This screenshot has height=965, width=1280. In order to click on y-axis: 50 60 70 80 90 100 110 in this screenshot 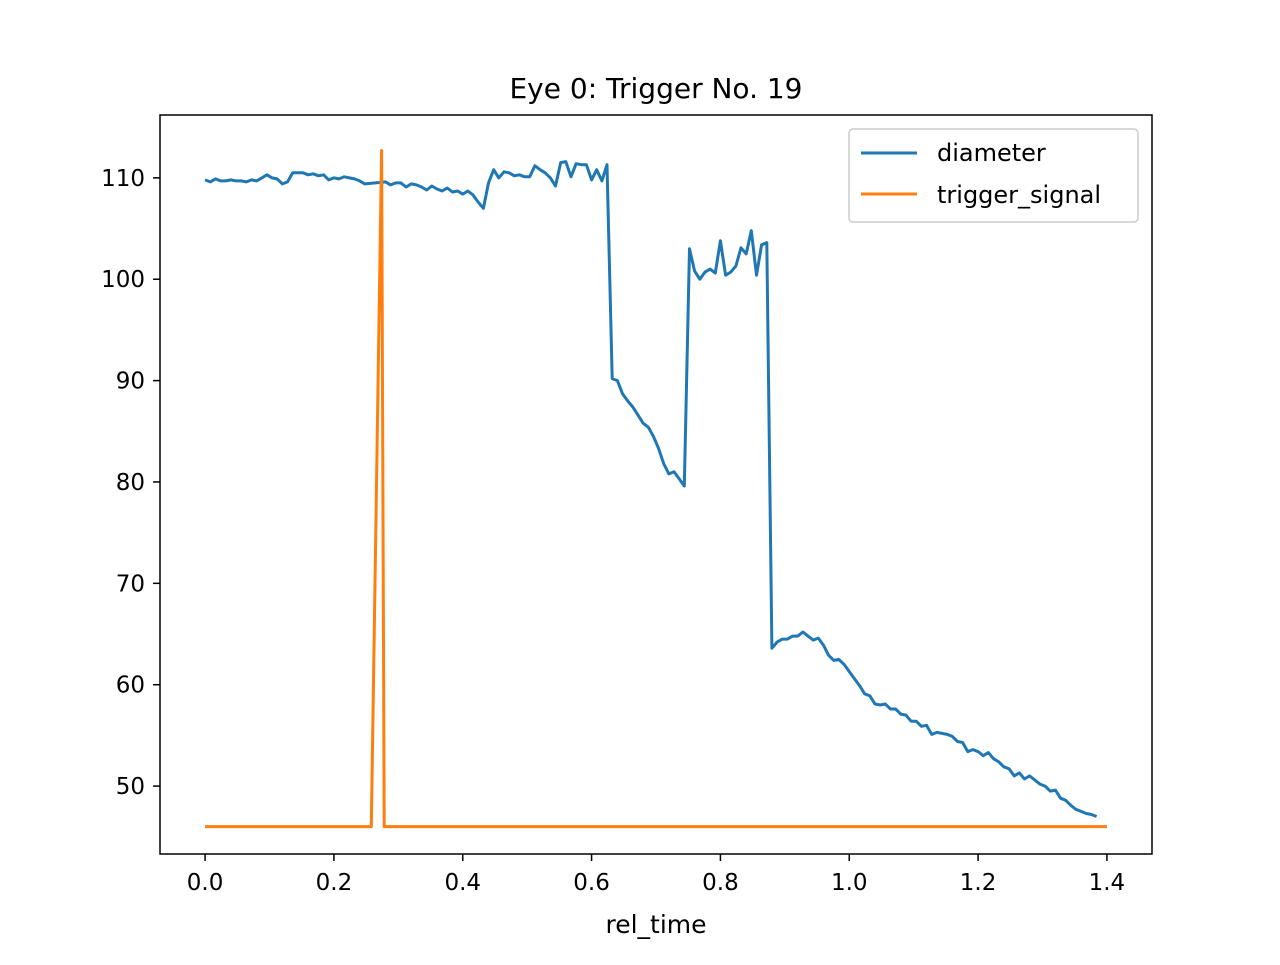, I will do `click(130, 483)`.